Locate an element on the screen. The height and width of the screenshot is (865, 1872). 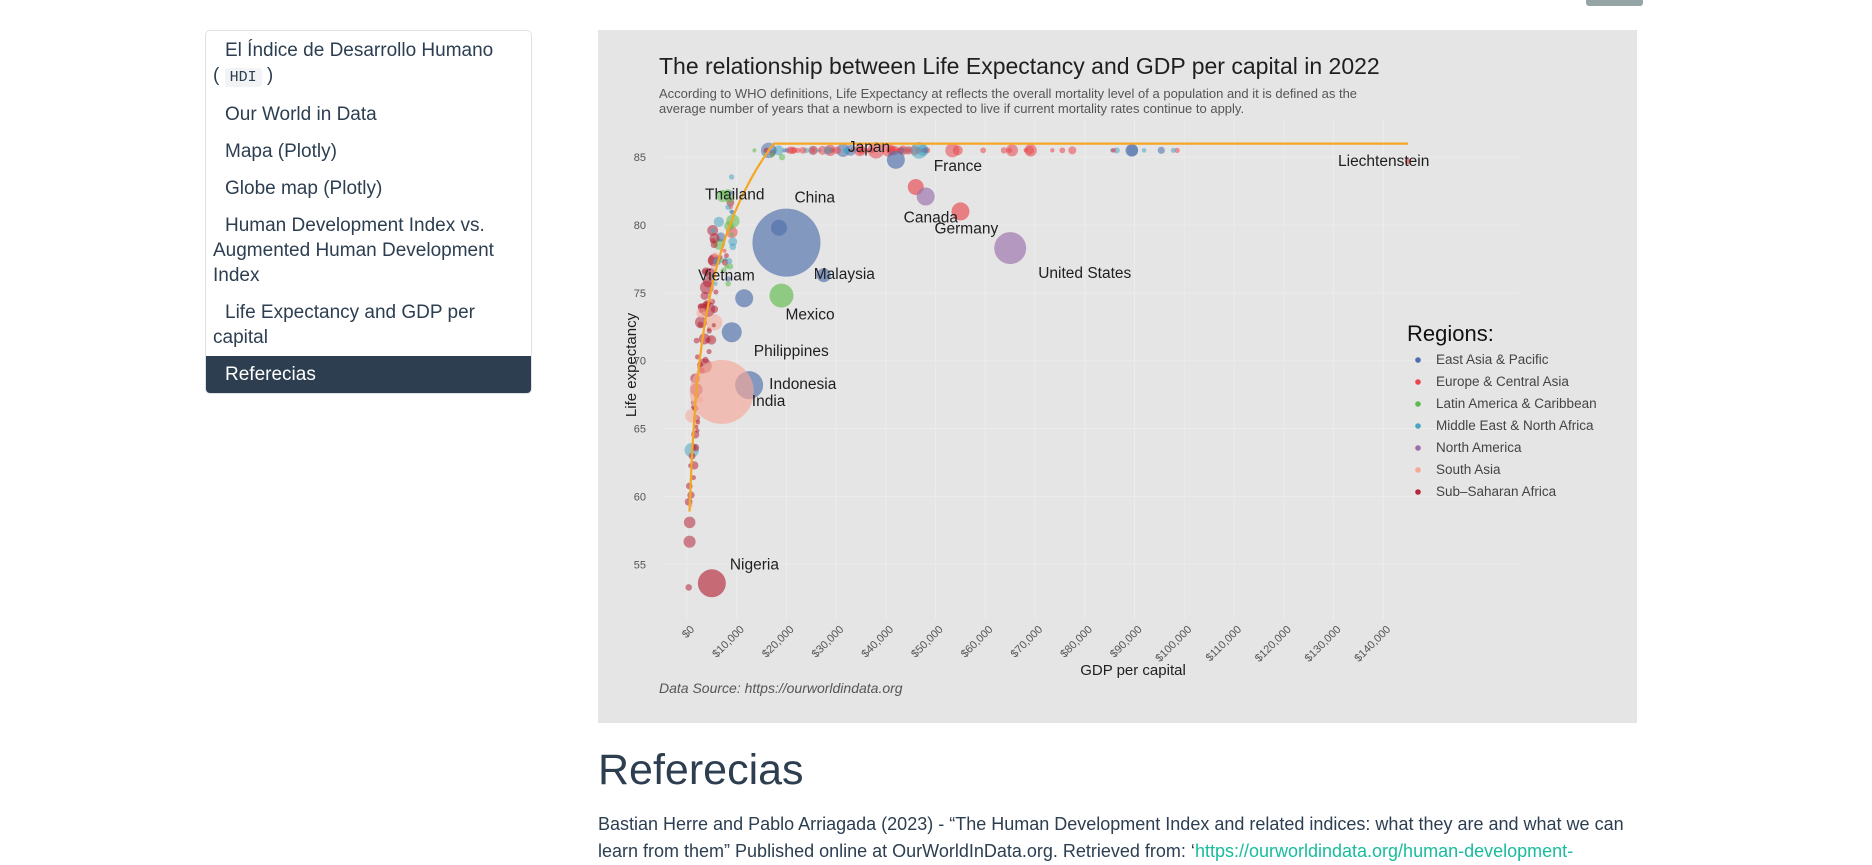
country-label: Malaysia is located at coordinates (845, 274).